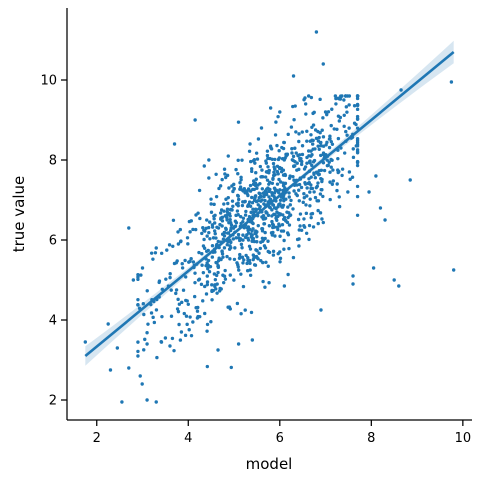  What do you see at coordinates (53, 401) in the screenshot?
I see `y-tick-label-2: 2` at bounding box center [53, 401].